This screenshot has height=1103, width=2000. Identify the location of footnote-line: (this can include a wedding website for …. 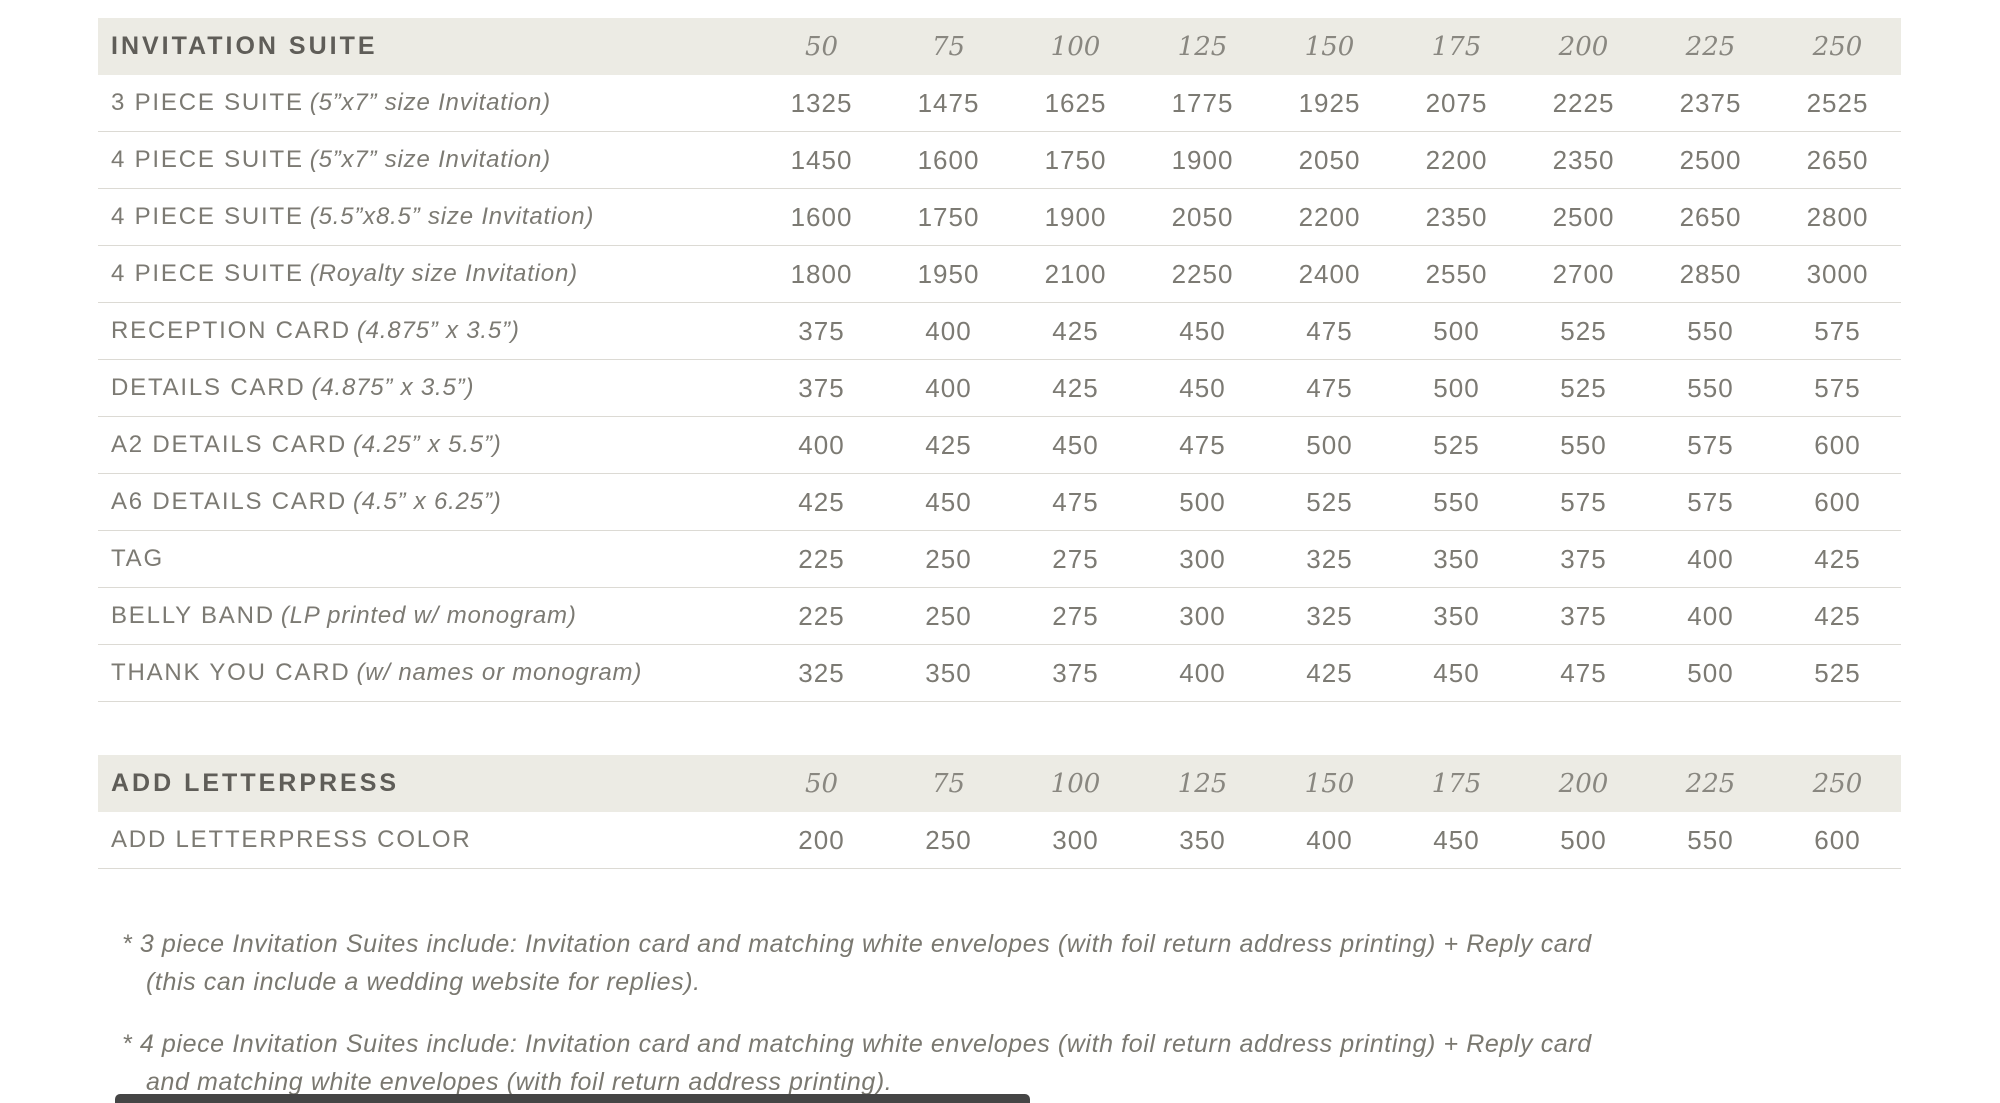
(423, 982).